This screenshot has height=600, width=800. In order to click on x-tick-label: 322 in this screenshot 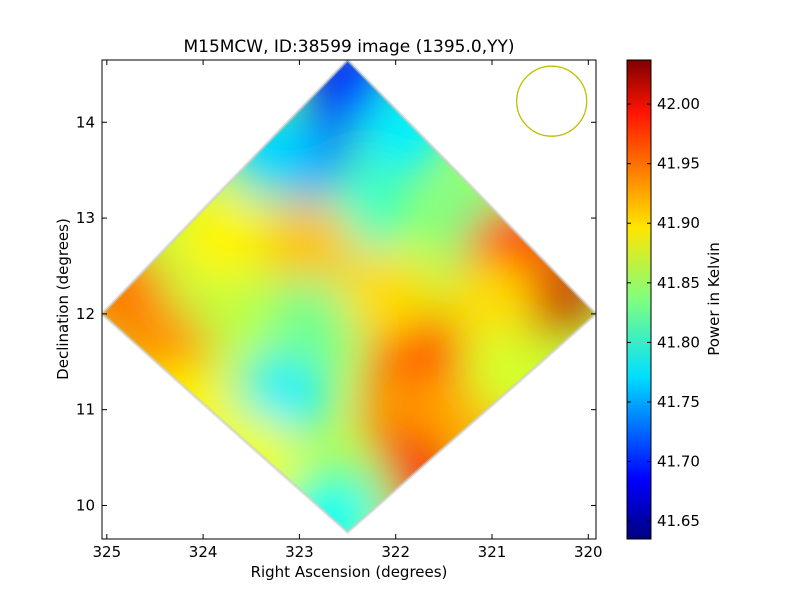, I will do `click(395, 552)`.